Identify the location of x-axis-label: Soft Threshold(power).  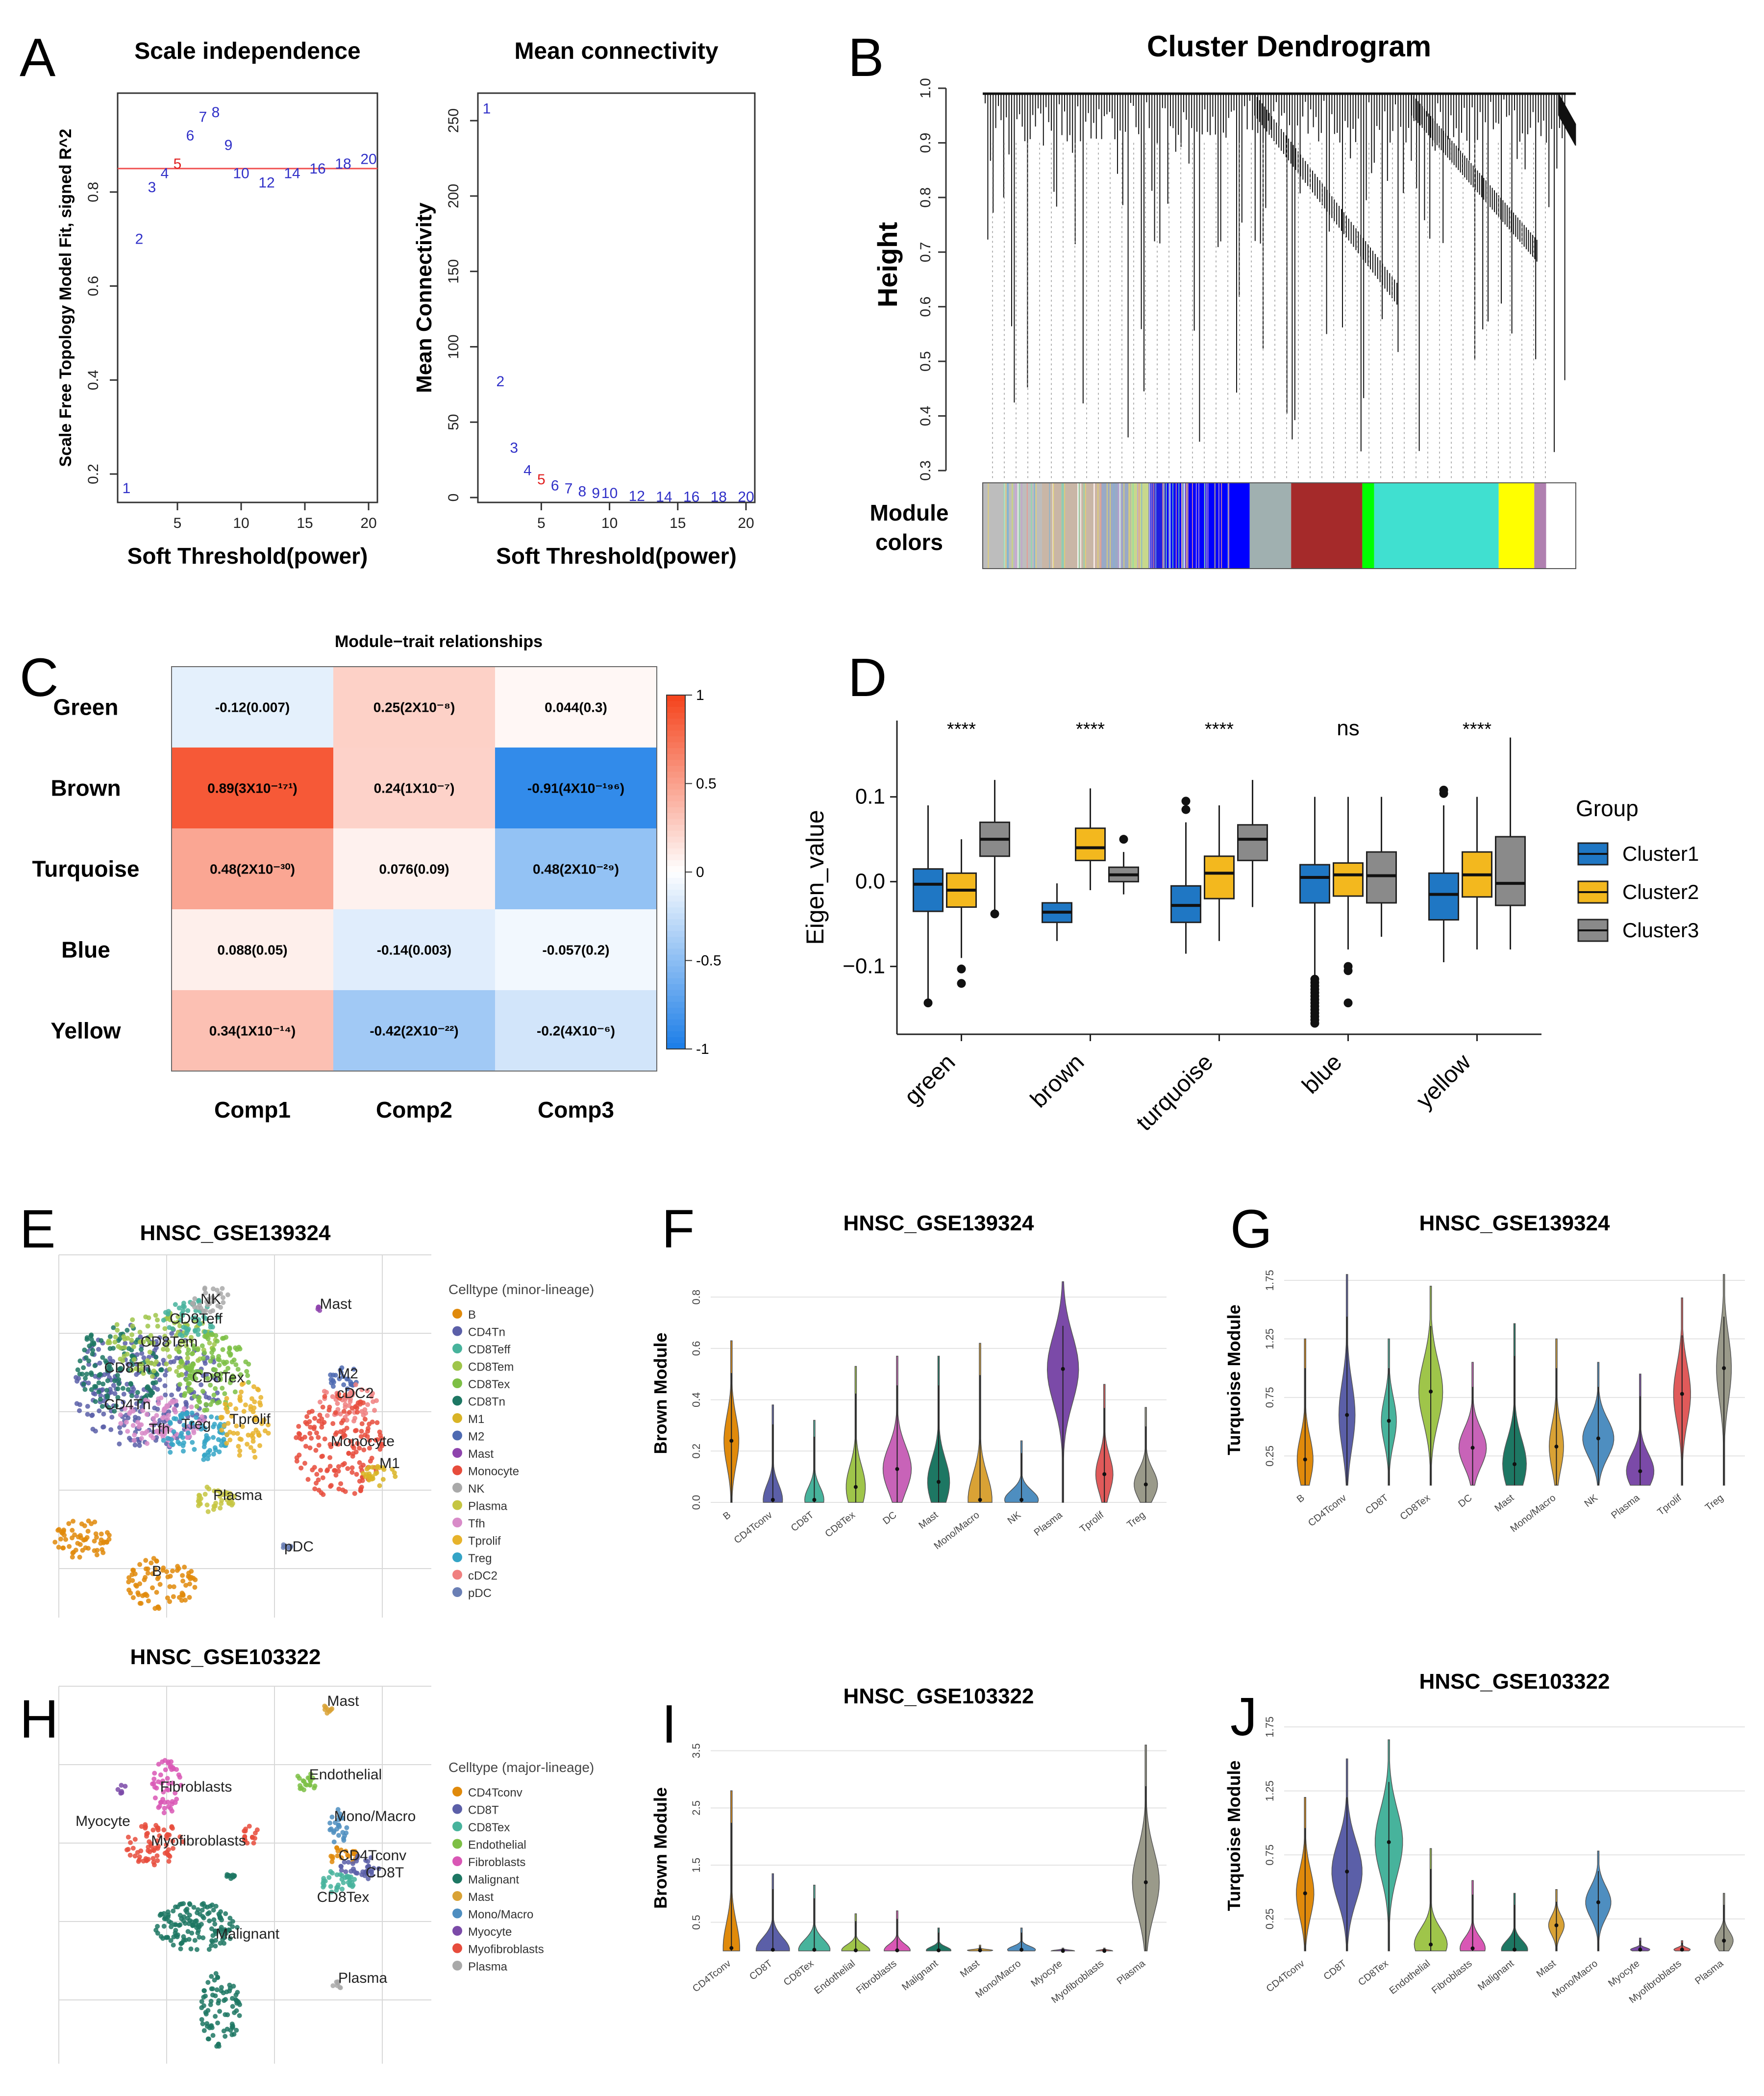
(248, 556).